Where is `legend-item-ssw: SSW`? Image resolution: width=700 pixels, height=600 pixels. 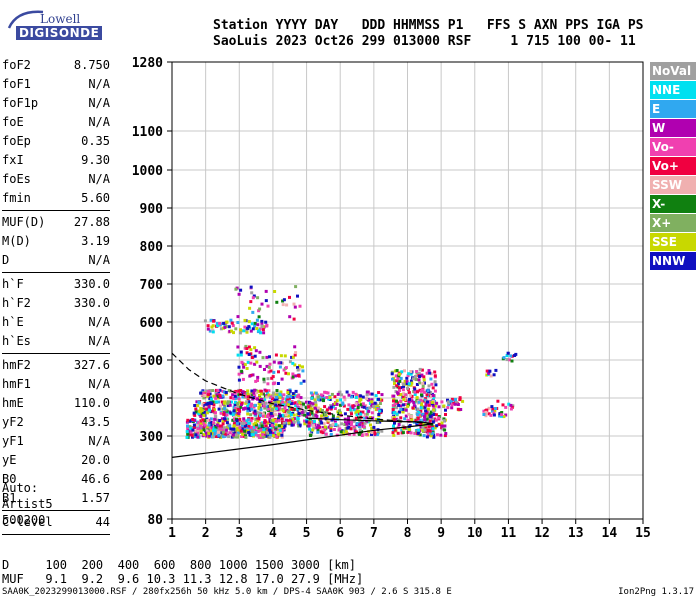 legend-item-ssw: SSW is located at coordinates (673, 185).